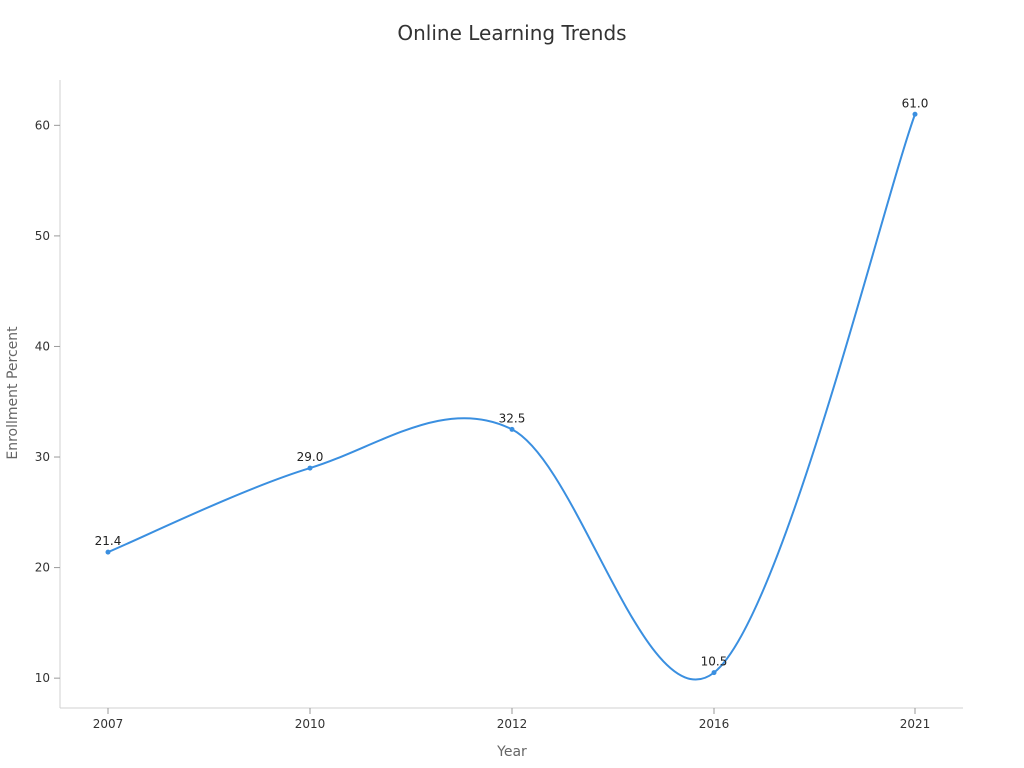 The width and height of the screenshot is (1024, 768). What do you see at coordinates (108, 541) in the screenshot?
I see `data-label-2007: 21.4` at bounding box center [108, 541].